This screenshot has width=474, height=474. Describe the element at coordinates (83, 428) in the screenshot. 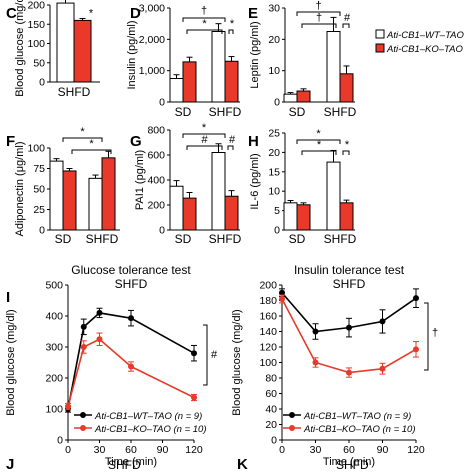

I see `gtt-legend-ko-marker` at that location.